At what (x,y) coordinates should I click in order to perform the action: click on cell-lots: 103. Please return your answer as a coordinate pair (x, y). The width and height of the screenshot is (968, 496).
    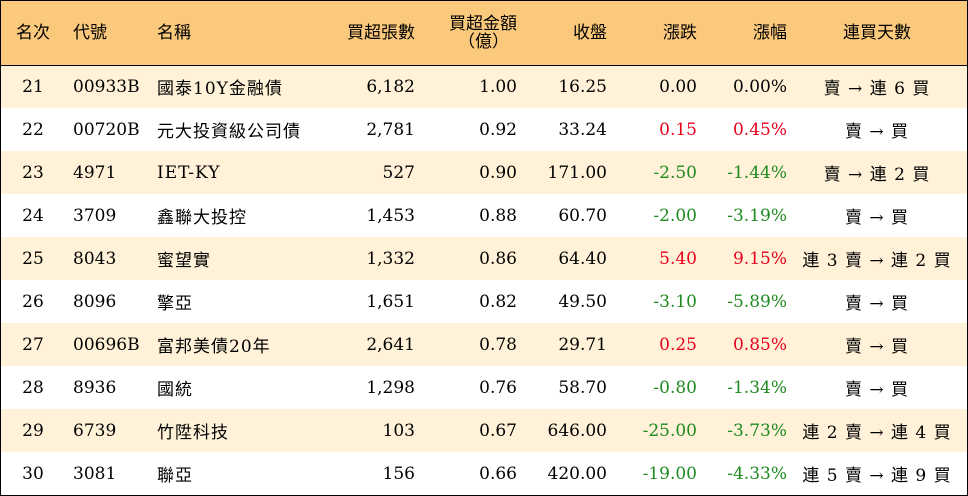
    Looking at the image, I should click on (398, 430).